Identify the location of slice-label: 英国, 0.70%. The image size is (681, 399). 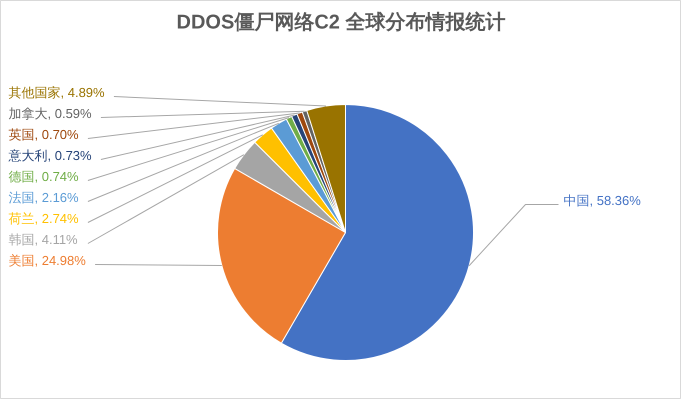
(44, 134).